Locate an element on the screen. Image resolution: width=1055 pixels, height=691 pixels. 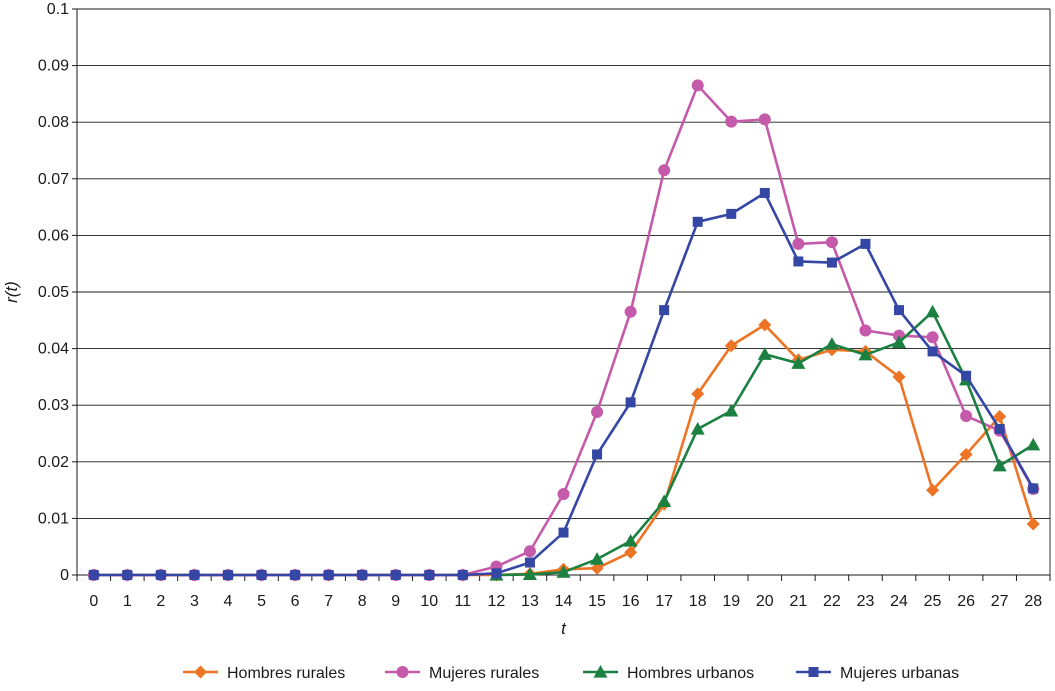
x-tick-label: 2 is located at coordinates (160, 601).